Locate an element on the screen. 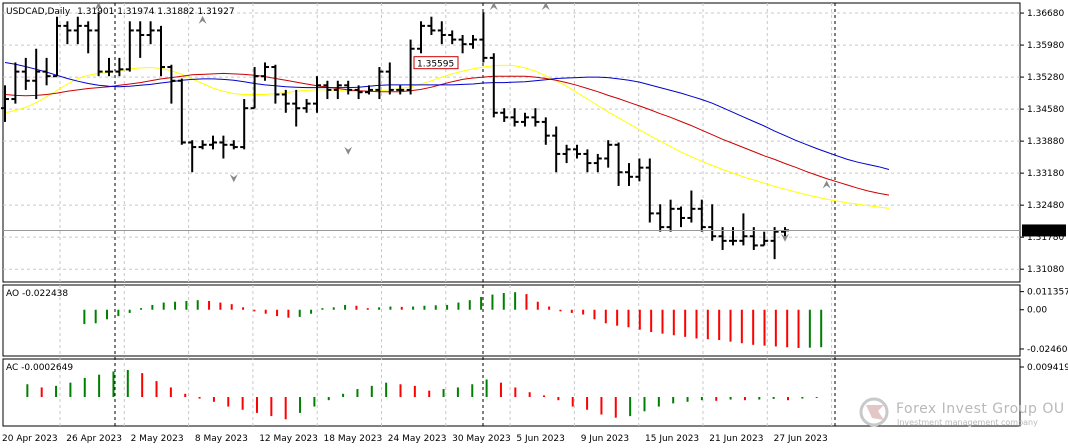  date-tick-label: 20 Apr 2023 is located at coordinates (30, 439).